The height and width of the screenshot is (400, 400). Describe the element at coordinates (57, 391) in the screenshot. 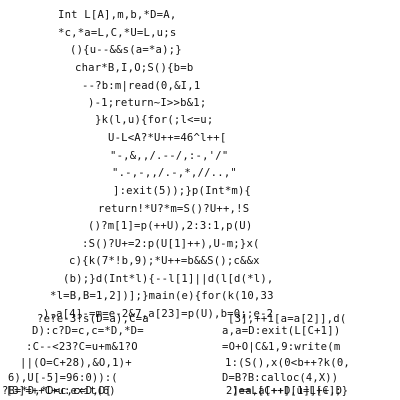

I see `code-line-left: ?B=*D,*D=c,c=D,D[` at that location.